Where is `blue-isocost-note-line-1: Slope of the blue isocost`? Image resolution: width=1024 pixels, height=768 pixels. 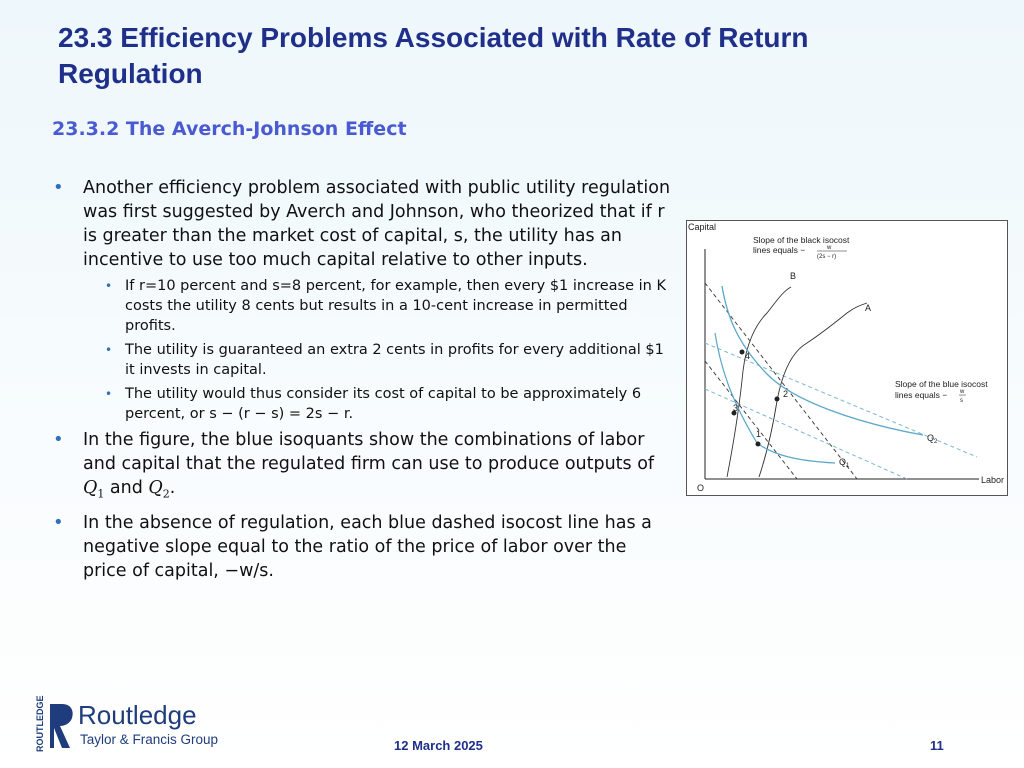 blue-isocost-note-line-1: Slope of the blue isocost is located at coordinates (941, 384).